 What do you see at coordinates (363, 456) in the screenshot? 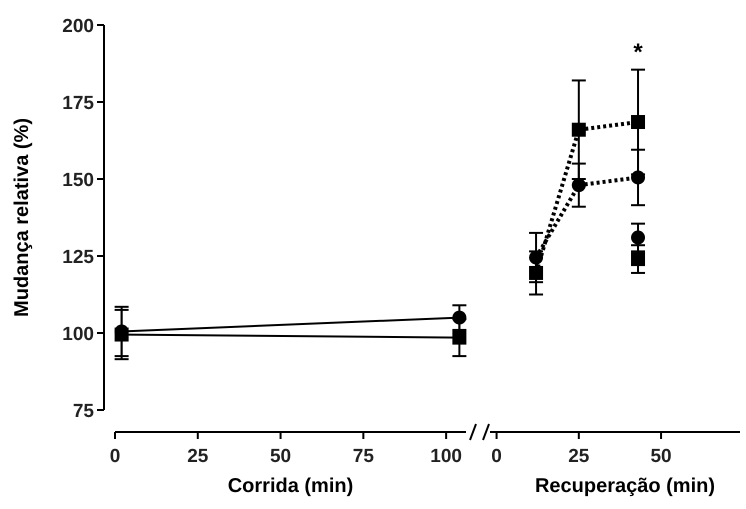
I see `x-tick-label: 75` at bounding box center [363, 456].